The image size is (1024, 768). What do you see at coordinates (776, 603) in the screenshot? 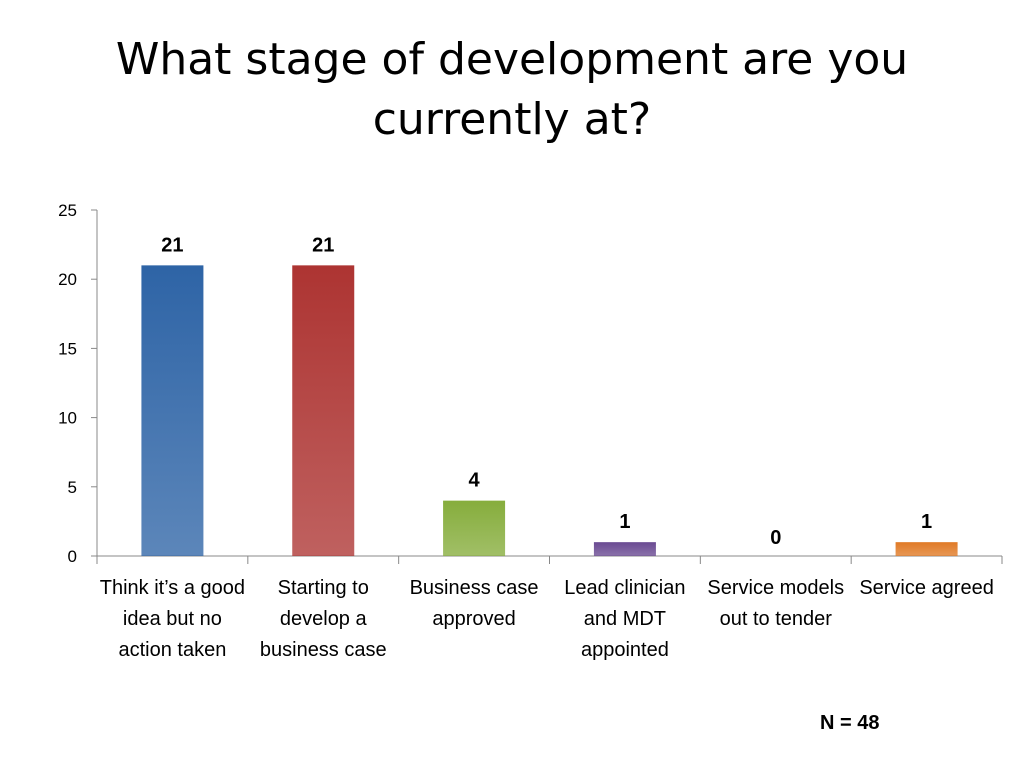
I see `category-label: Service models out to tender` at bounding box center [776, 603].